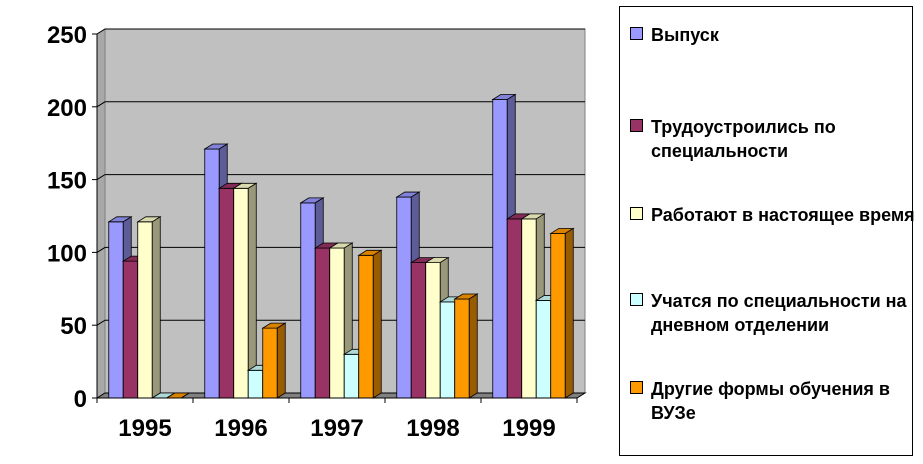  Describe the element at coordinates (101, 213) in the screenshot. I see `plot-side-wall` at that location.